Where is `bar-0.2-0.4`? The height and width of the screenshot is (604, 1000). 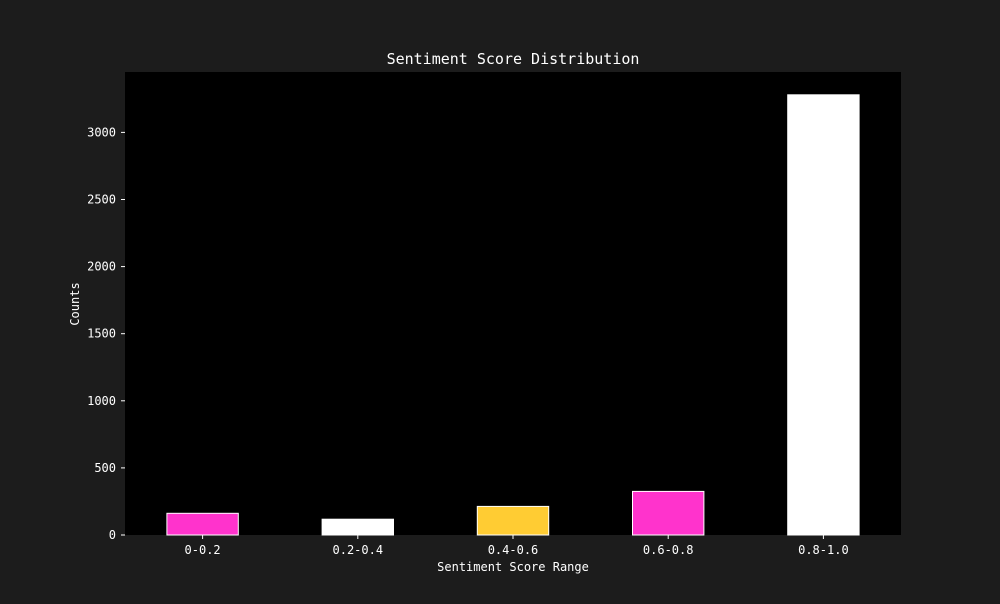 bar-0.2-0.4 is located at coordinates (358, 527).